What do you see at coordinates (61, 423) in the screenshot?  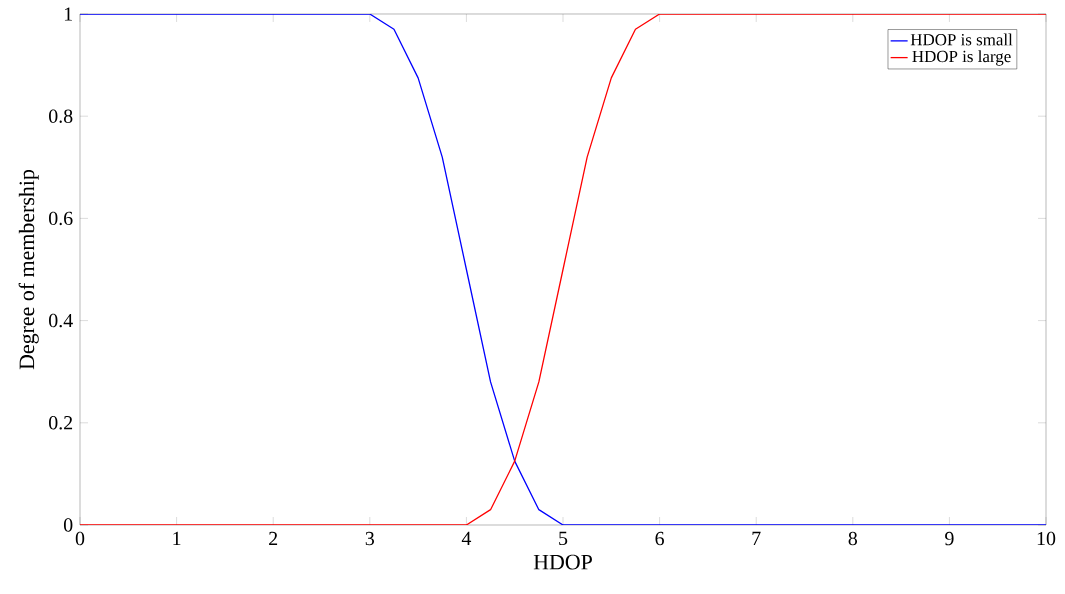 I see `y-tick-label: 0.2` at bounding box center [61, 423].